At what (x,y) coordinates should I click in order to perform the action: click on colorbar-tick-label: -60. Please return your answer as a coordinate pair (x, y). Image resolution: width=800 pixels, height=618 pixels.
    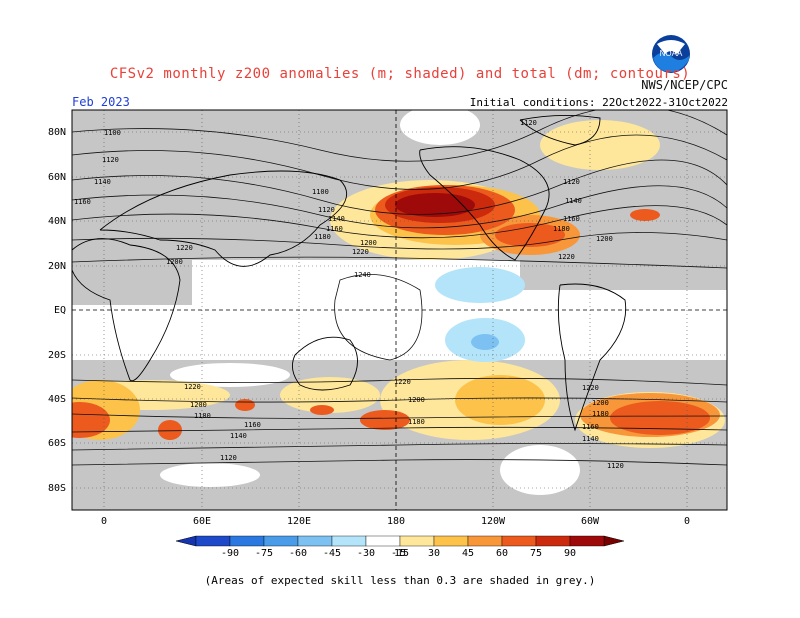
    Looking at the image, I should click on (298, 553).